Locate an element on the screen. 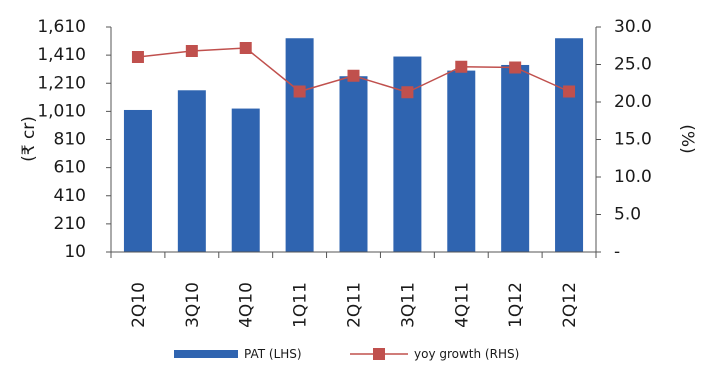 This screenshot has height=370, width=704. bar-4Q11 is located at coordinates (461, 161).